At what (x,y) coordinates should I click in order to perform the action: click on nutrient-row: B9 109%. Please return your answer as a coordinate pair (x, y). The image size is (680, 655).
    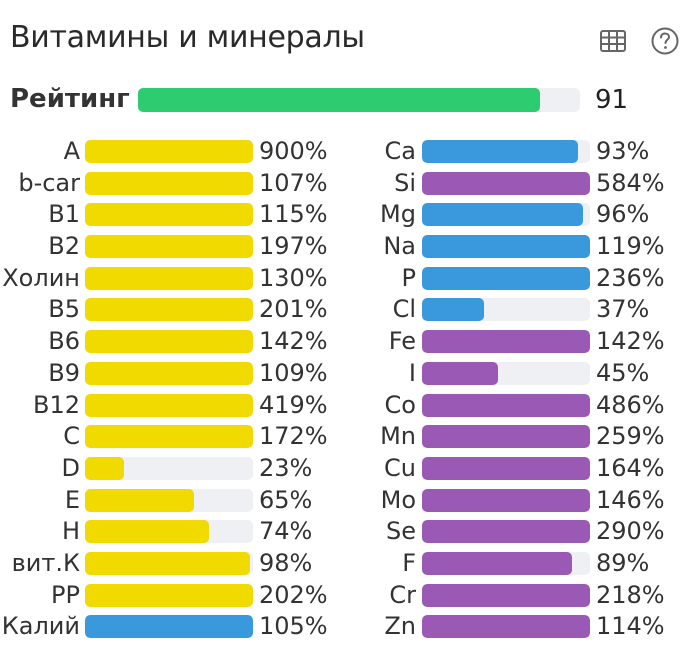
    Looking at the image, I should click on (170, 374).